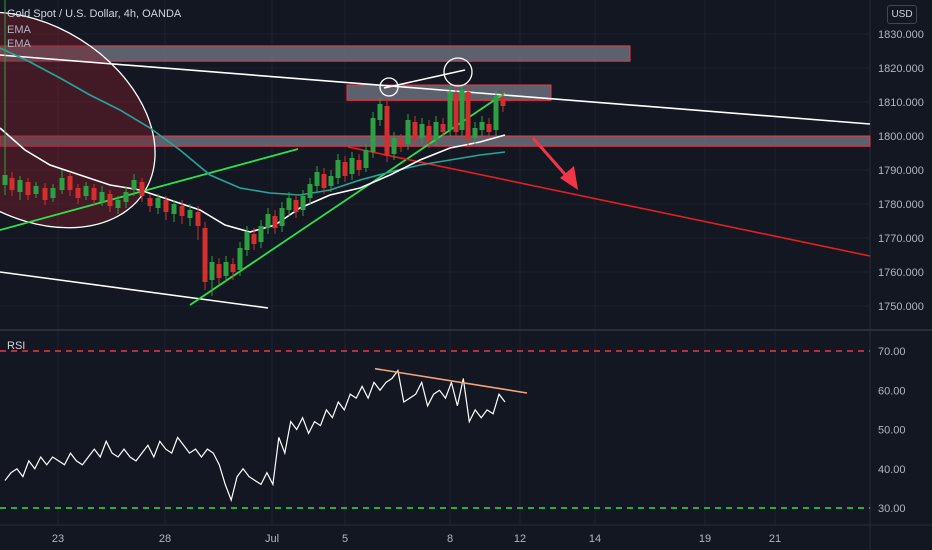 This screenshot has width=932, height=550. Describe the element at coordinates (892, 352) in the screenshot. I see `rsi-tick-label: 70.00` at that location.